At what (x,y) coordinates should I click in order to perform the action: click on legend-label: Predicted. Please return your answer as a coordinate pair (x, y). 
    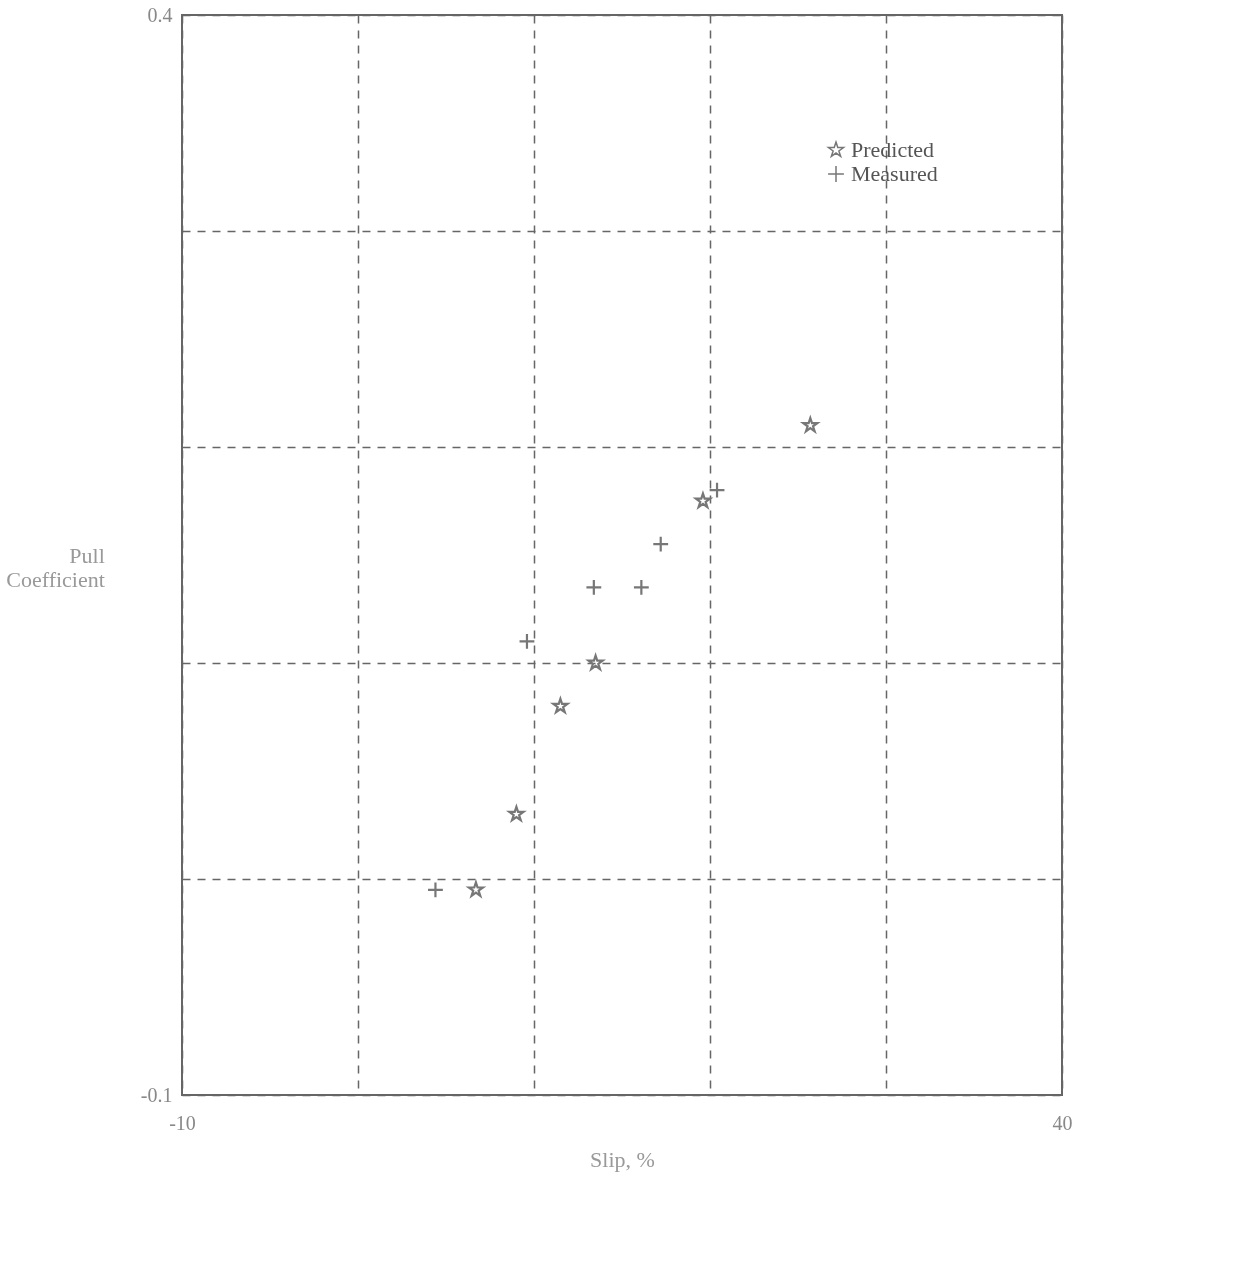
    Looking at the image, I should click on (893, 149).